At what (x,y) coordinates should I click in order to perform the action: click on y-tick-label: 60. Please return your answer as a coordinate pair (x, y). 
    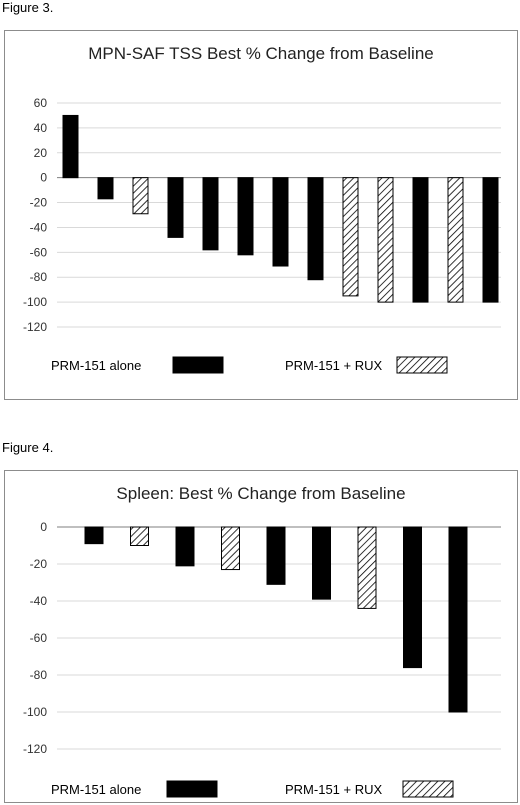
    Looking at the image, I should click on (41, 103).